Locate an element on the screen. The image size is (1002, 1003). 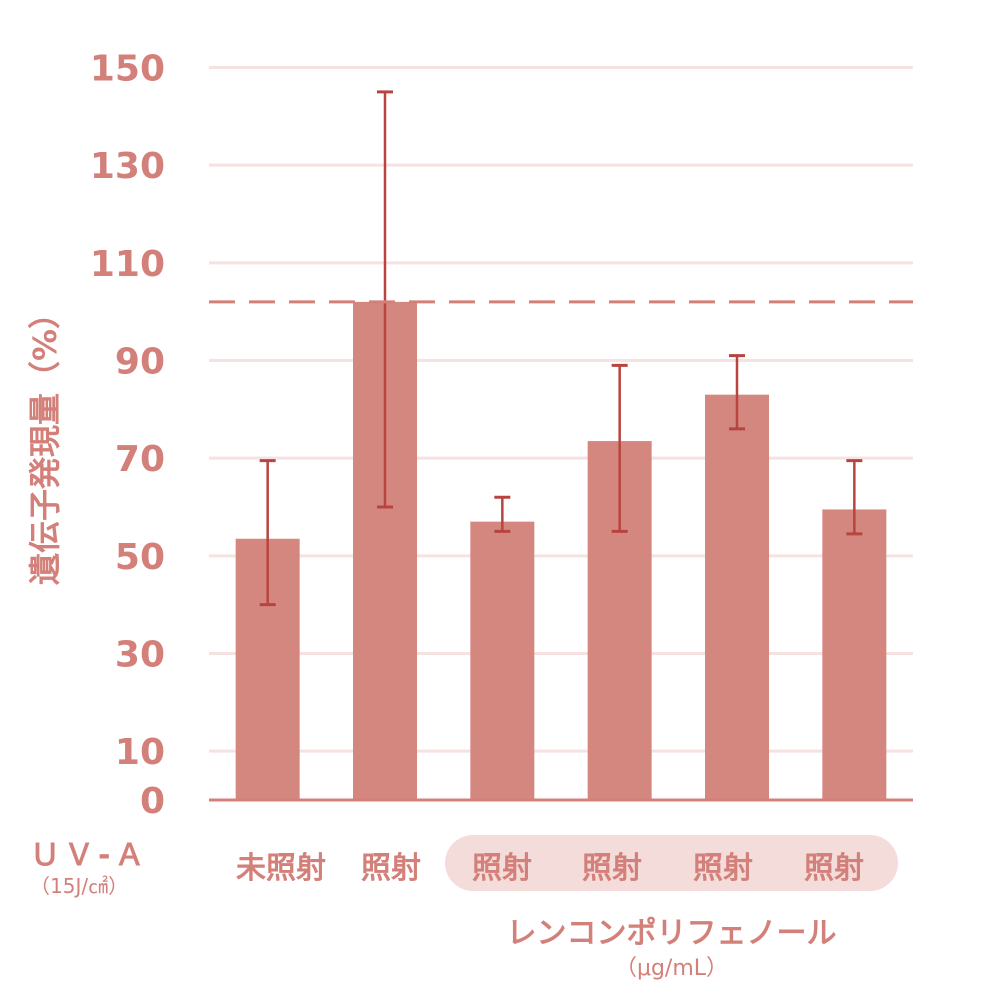
y-axis-title: 遺伝子発現量（%） is located at coordinates (43, 441).